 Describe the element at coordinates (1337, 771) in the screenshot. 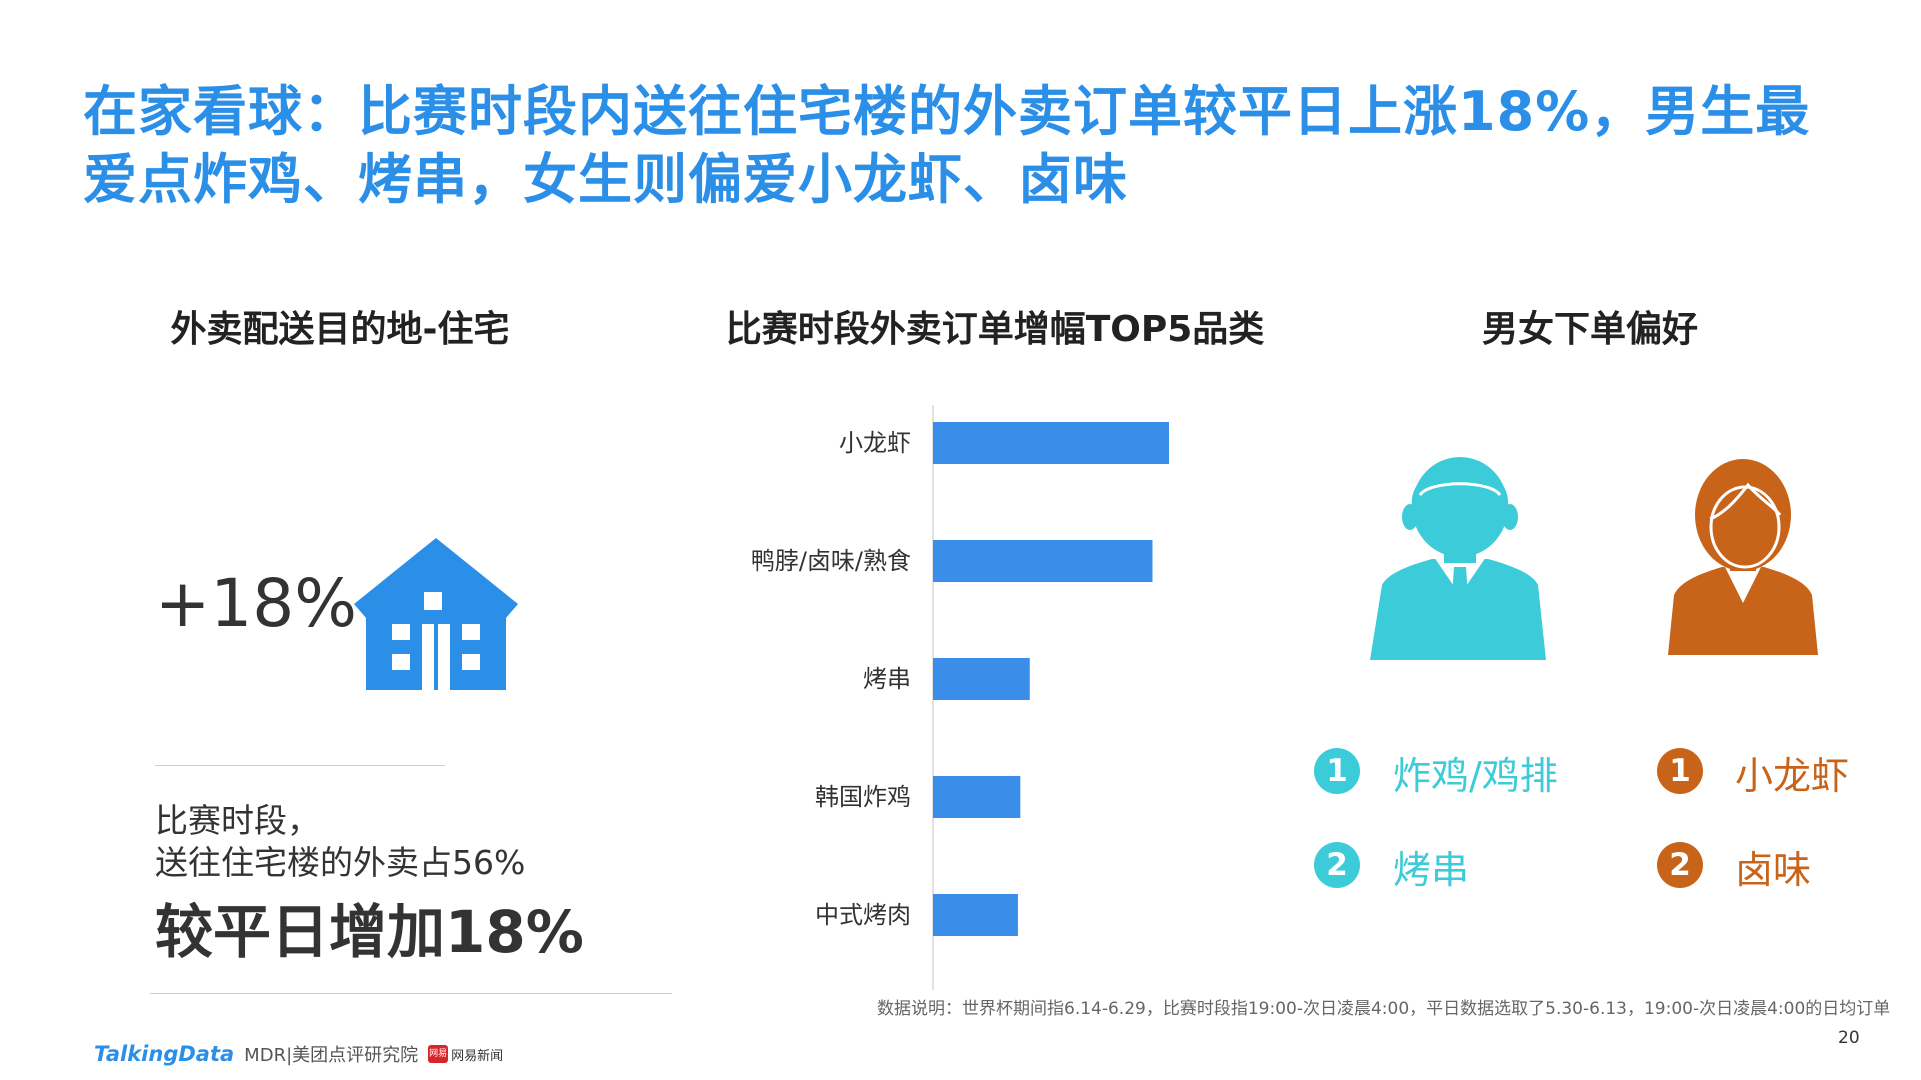

I see `male-rank-1-badge: 1` at that location.